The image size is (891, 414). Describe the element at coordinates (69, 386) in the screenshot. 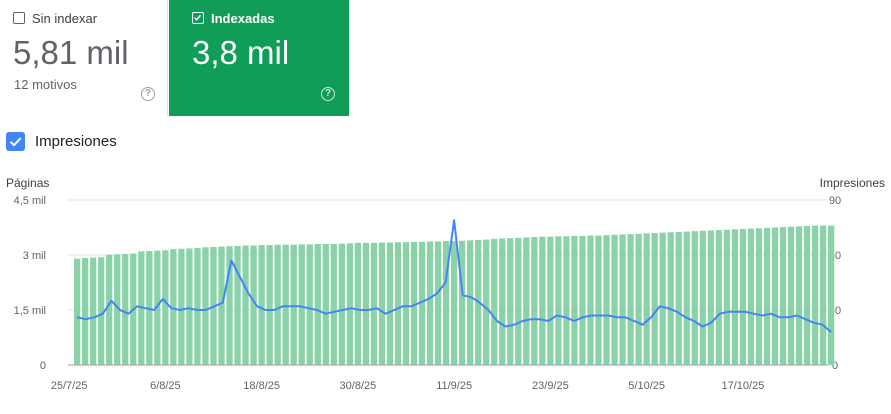

I see `x-axis-tick-label: 25/7/25` at that location.